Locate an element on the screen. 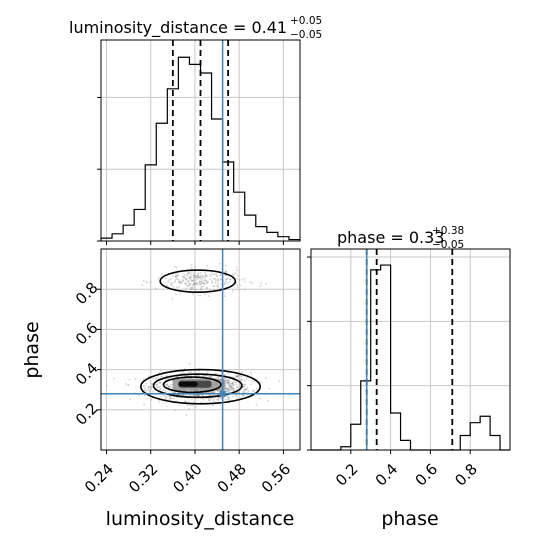 This screenshot has height=550, width=550. joint-xtick-label-1: 0.32 is located at coordinates (143, 478).